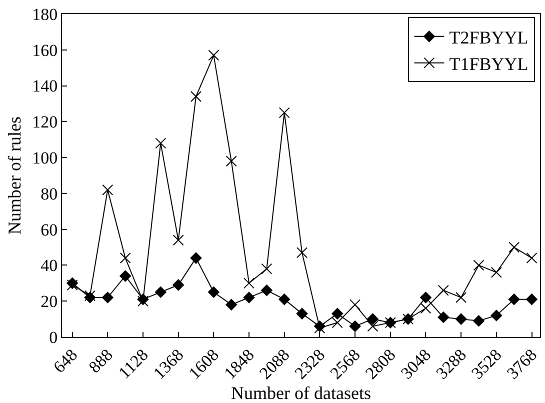 The image size is (545, 403). I want to click on y-tick-label: 120, so click(45, 122).